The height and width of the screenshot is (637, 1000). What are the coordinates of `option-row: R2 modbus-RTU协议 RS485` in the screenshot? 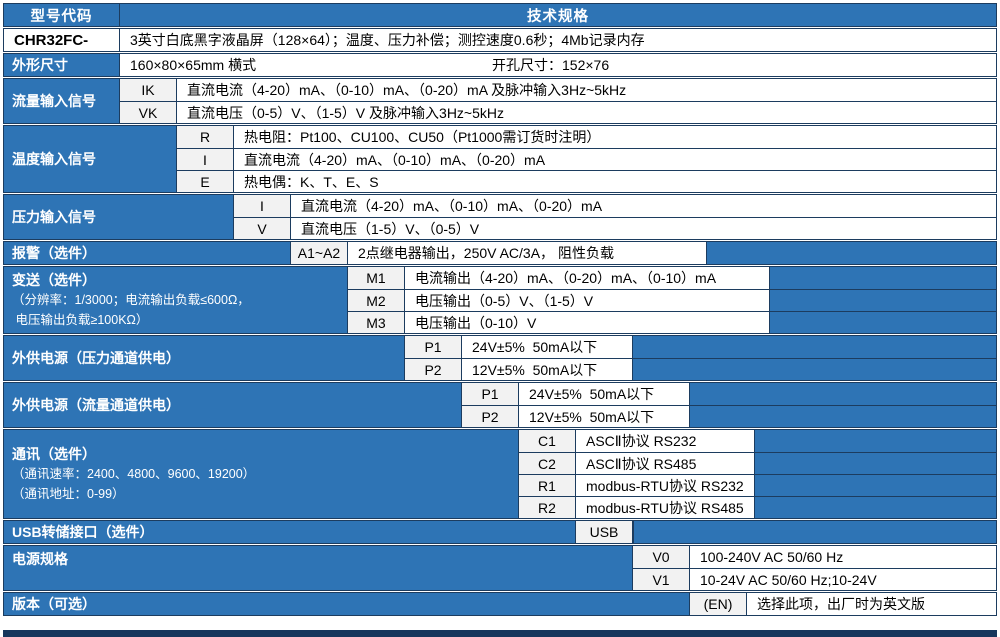 It's located at (757, 507).